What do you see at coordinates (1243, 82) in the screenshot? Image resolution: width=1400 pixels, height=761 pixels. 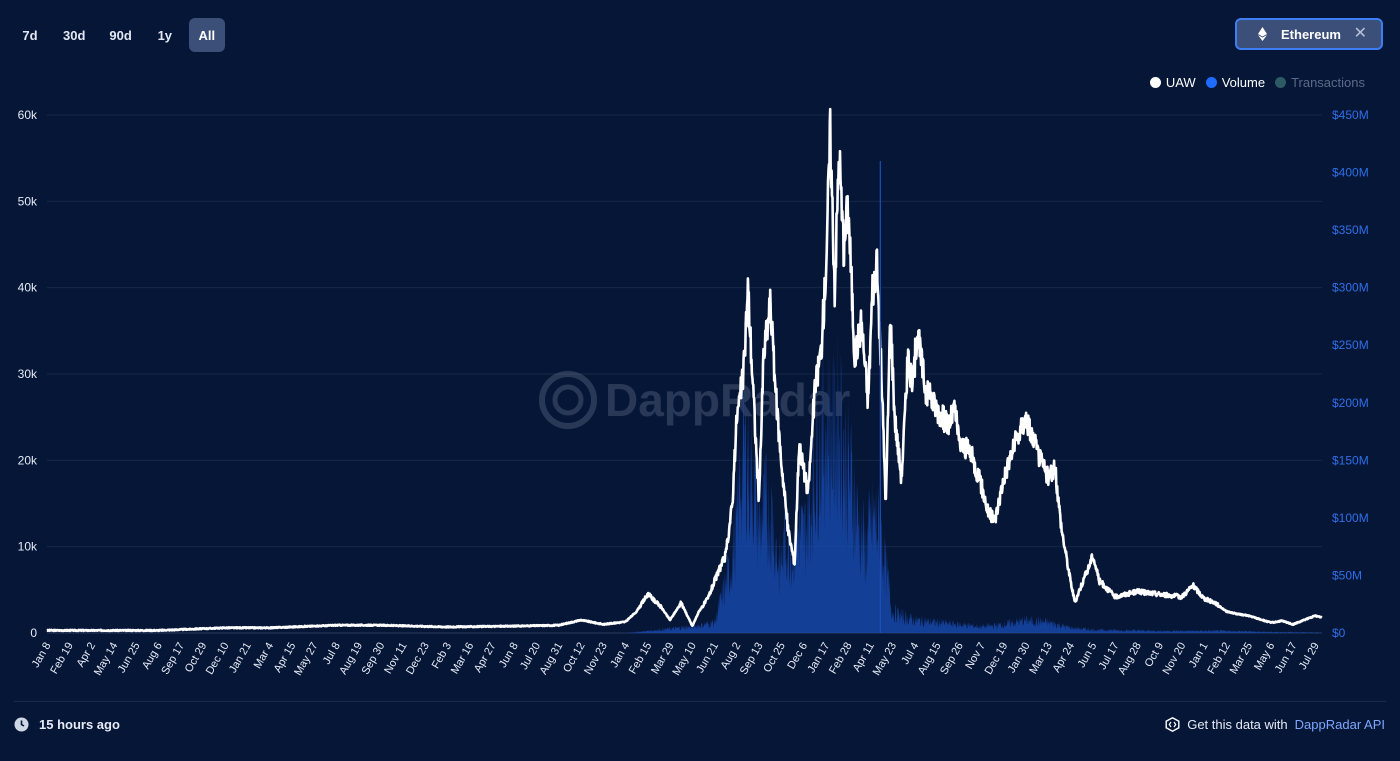 I see `legend-label-volume: Volume` at bounding box center [1243, 82].